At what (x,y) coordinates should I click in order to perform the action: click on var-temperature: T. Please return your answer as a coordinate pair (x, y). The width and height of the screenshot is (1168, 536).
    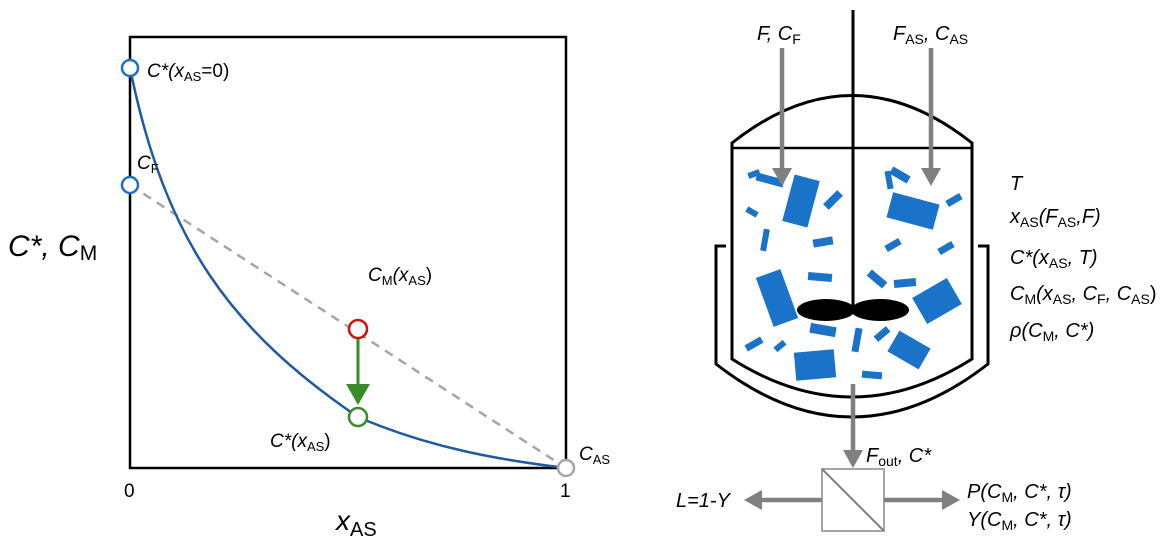
    Looking at the image, I should click on (1017, 184).